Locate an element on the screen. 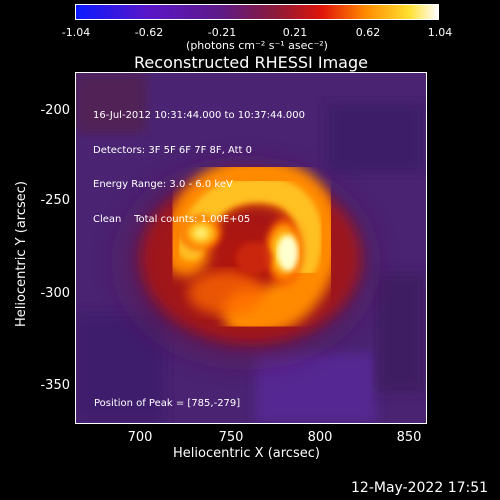 The width and height of the screenshot is (500, 500). timestamp: 12-May-2022 17:51 is located at coordinates (420, 488).